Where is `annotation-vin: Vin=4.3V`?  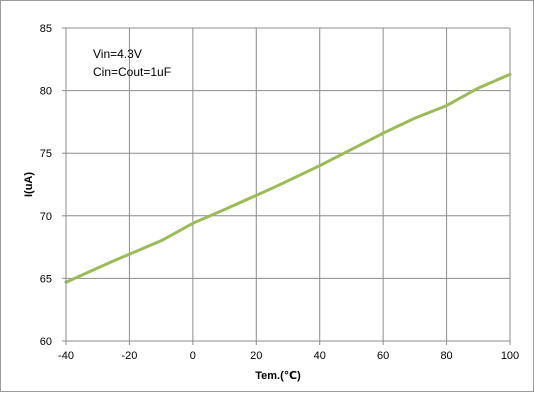 annotation-vin: Vin=4.3V is located at coordinates (117, 54).